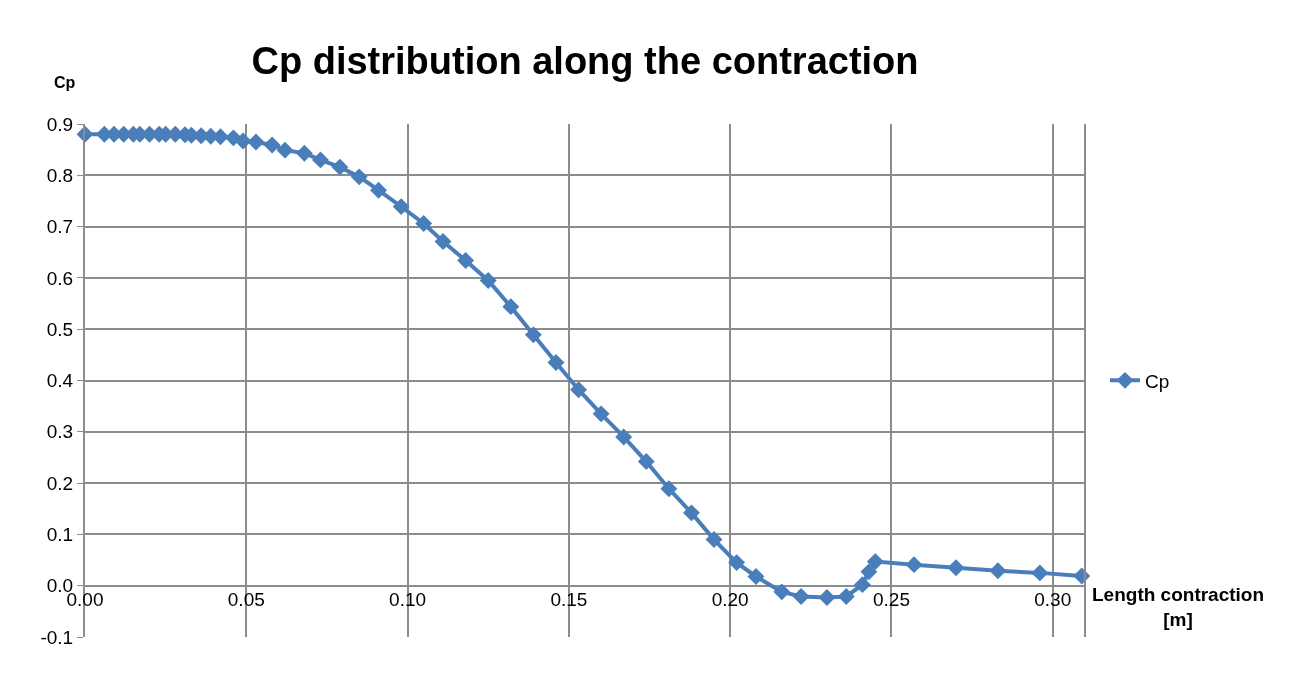 The width and height of the screenshot is (1309, 679). Describe the element at coordinates (60, 381) in the screenshot. I see `y-tick-label: 0.4` at that location.